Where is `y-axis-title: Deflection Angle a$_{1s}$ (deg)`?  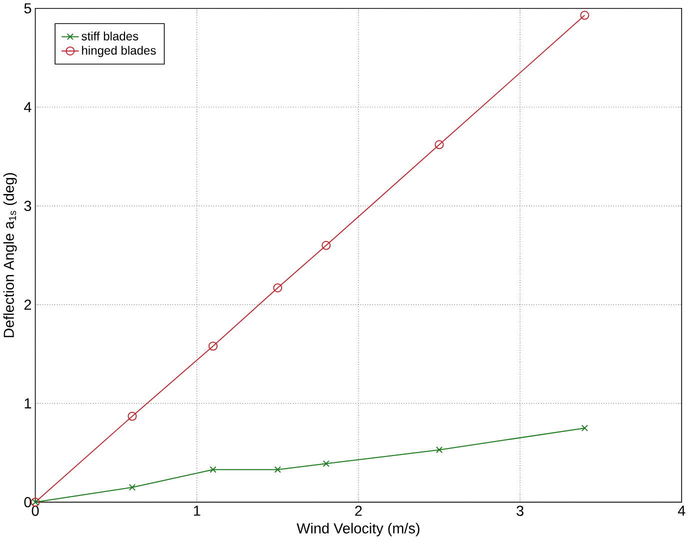 y-axis-title: Deflection Angle a$_{1s}$ (deg) is located at coordinates (10, 255).